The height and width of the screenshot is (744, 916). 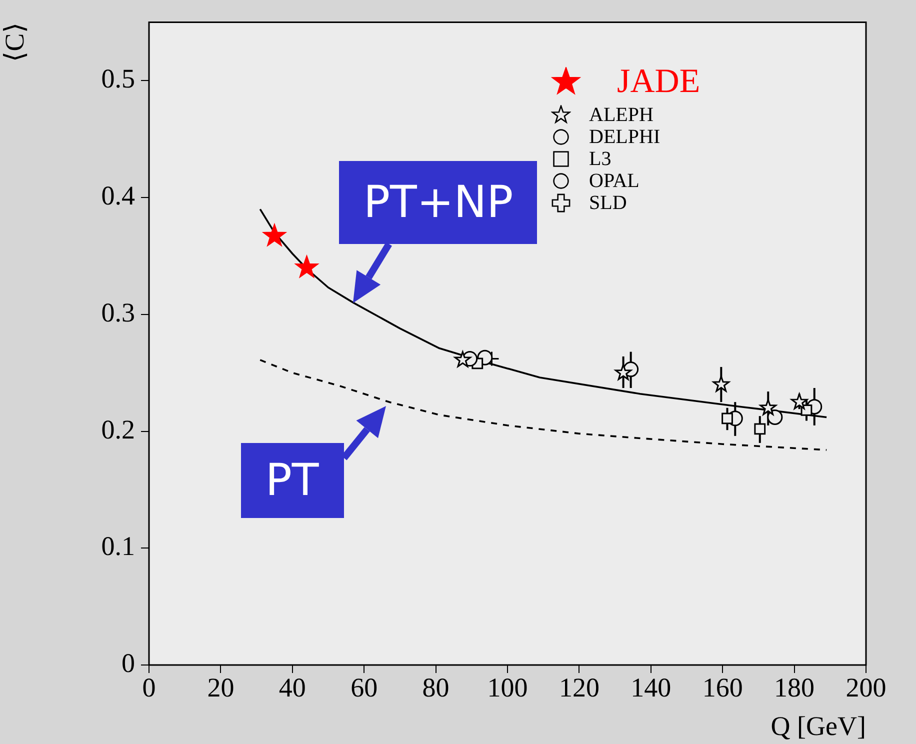 What do you see at coordinates (292, 687) in the screenshot?
I see `x-tick-label: 40` at bounding box center [292, 687].